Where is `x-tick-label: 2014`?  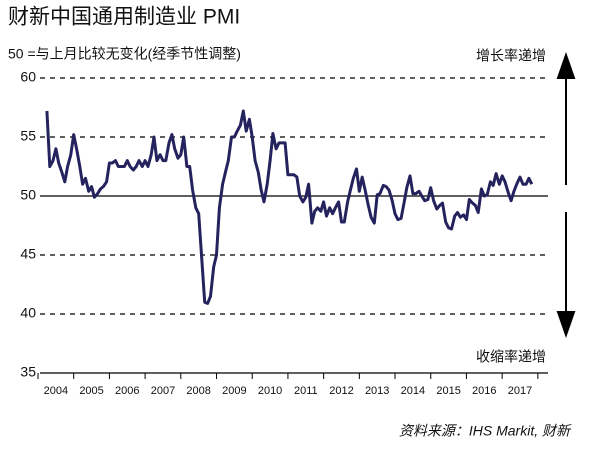
x-tick-label: 2014 is located at coordinates (413, 391).